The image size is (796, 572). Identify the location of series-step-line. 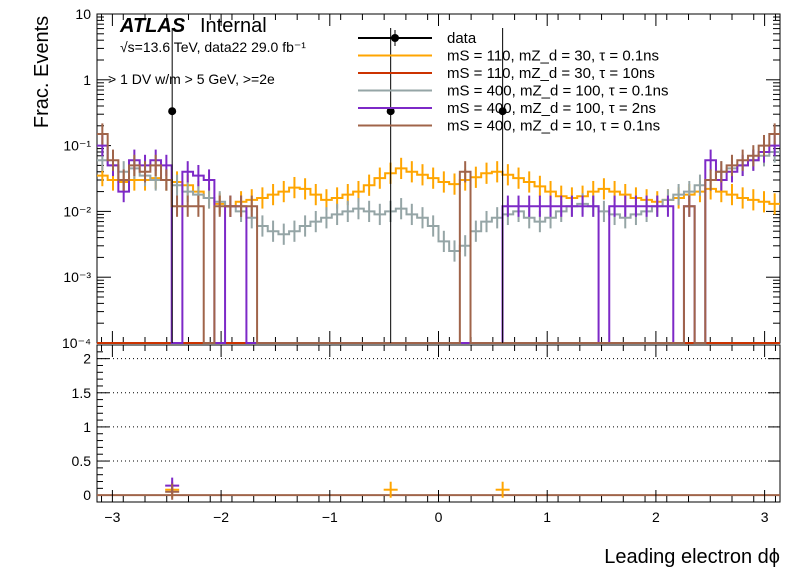
(438, 187).